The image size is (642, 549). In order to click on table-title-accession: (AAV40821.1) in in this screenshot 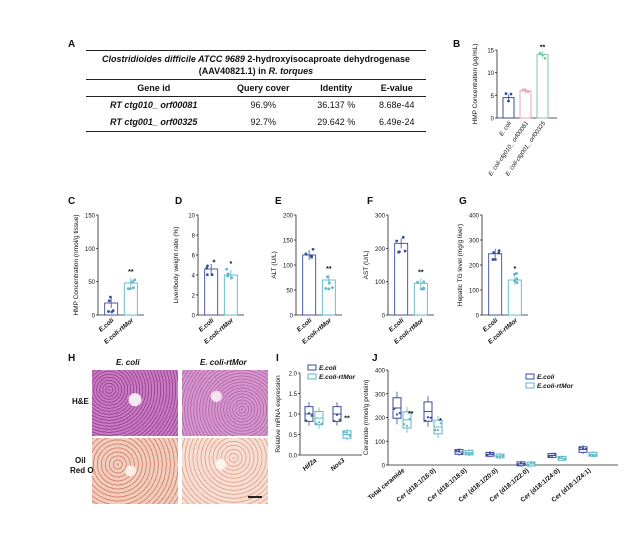, I will do `click(233, 71)`.